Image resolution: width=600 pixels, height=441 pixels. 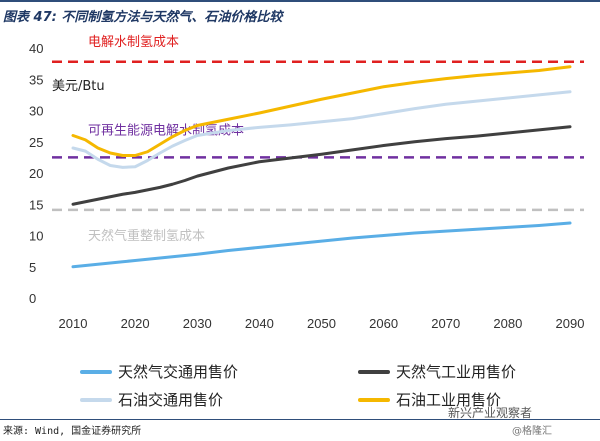 I want to click on reference-line-label: 天然气重整制氢成本, so click(x=146, y=236).